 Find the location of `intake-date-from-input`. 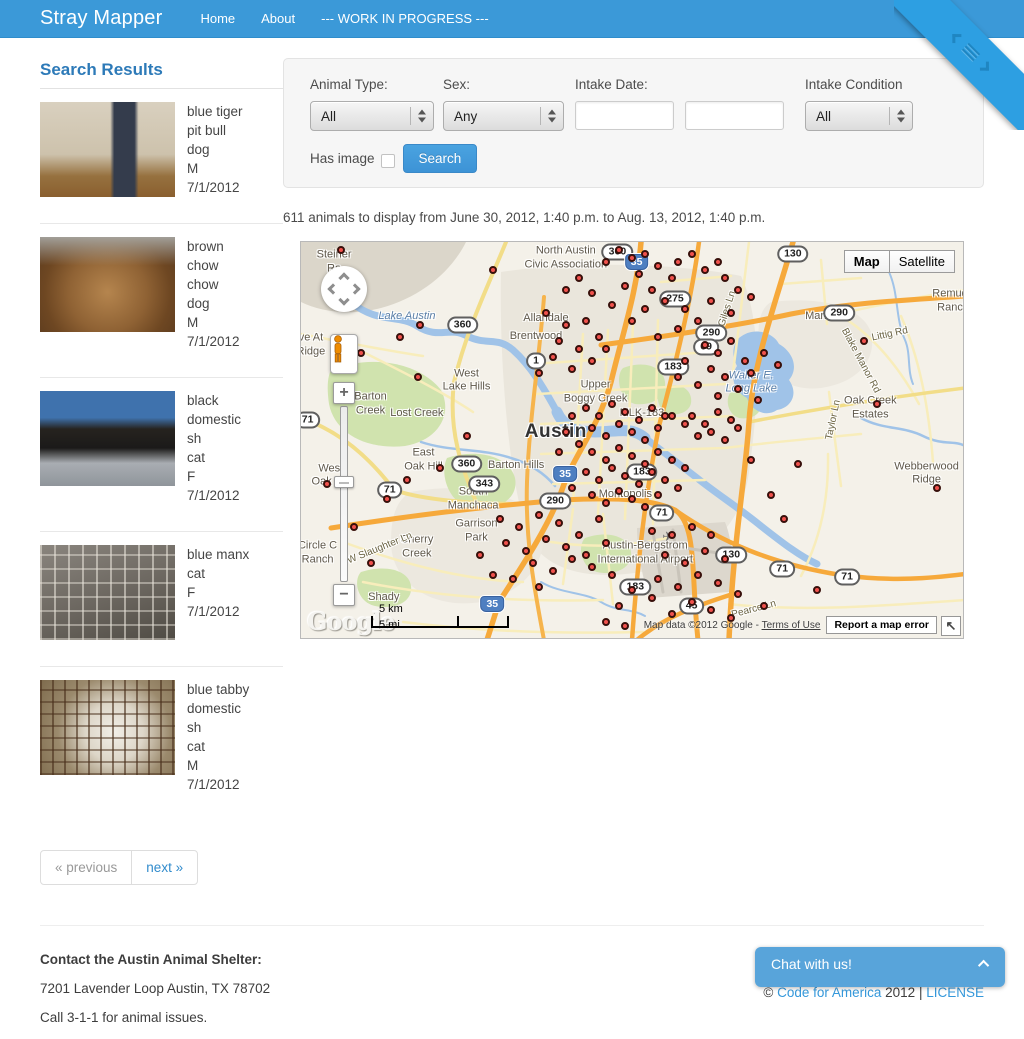

intake-date-from-input is located at coordinates (624, 115).